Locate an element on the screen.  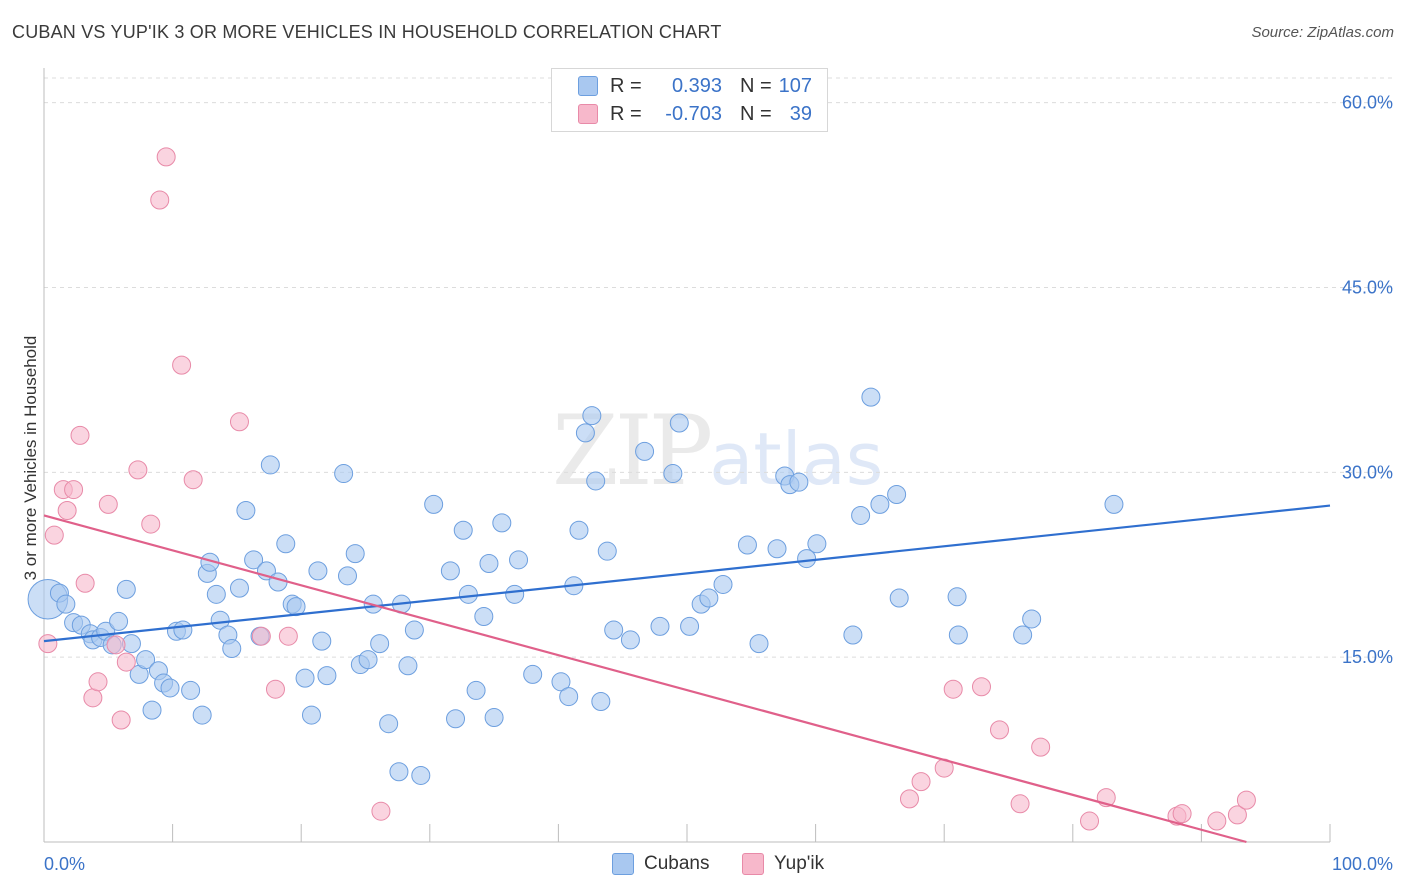
legend-r-value: 0.393 is located at coordinates (696, 85).